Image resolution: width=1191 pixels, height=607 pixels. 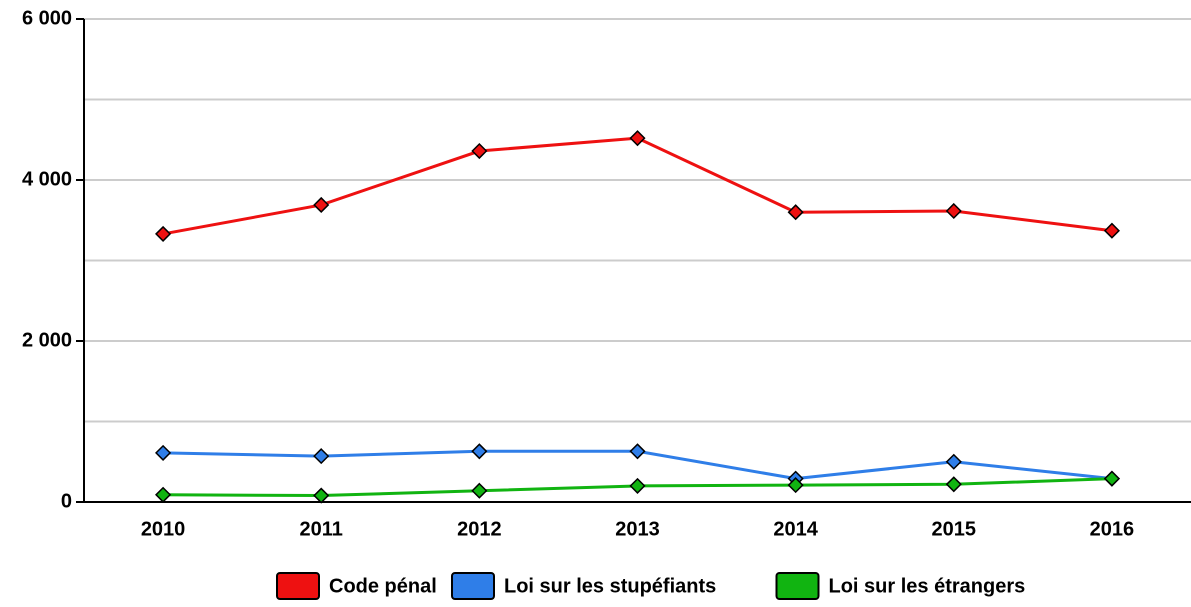 What do you see at coordinates (795, 529) in the screenshot?
I see `x-tick-label: 2014` at bounding box center [795, 529].